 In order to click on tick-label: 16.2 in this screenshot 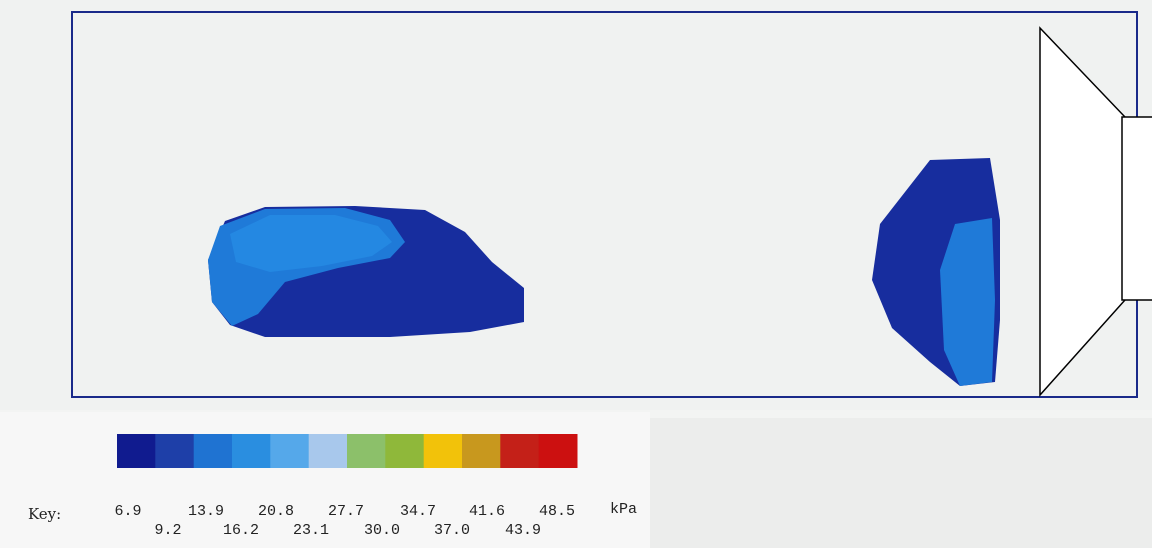, I will do `click(241, 530)`.